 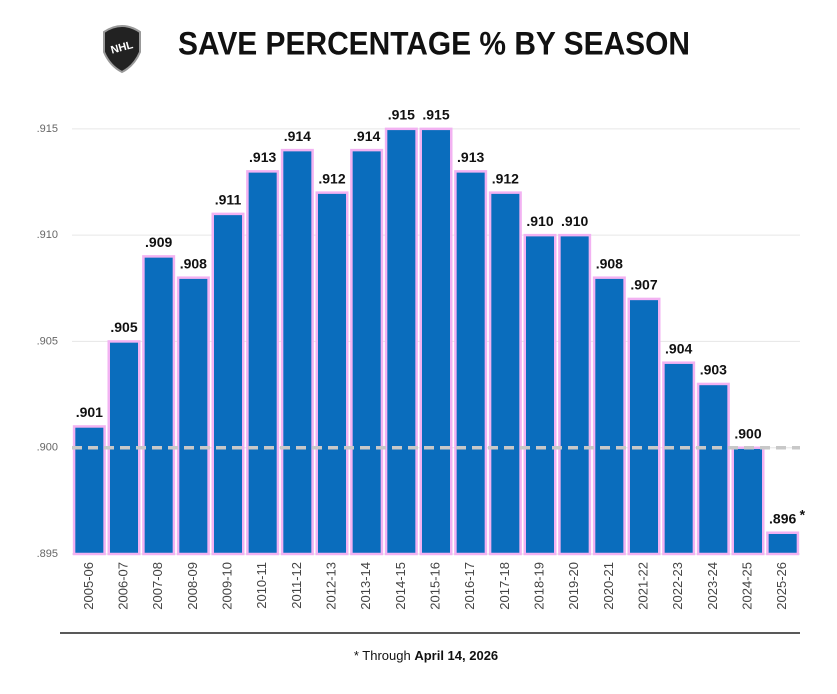 What do you see at coordinates (803, 514) in the screenshot?
I see `label-marker: *` at bounding box center [803, 514].